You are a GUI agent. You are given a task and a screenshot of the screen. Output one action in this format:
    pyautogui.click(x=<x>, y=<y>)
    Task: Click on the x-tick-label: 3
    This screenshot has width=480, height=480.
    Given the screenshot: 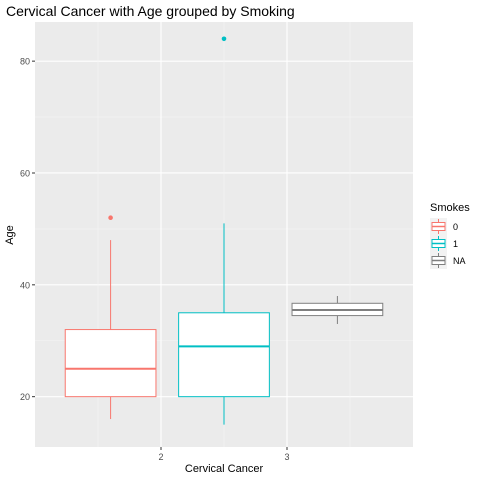 What is the action you would take?
    pyautogui.click(x=286, y=457)
    